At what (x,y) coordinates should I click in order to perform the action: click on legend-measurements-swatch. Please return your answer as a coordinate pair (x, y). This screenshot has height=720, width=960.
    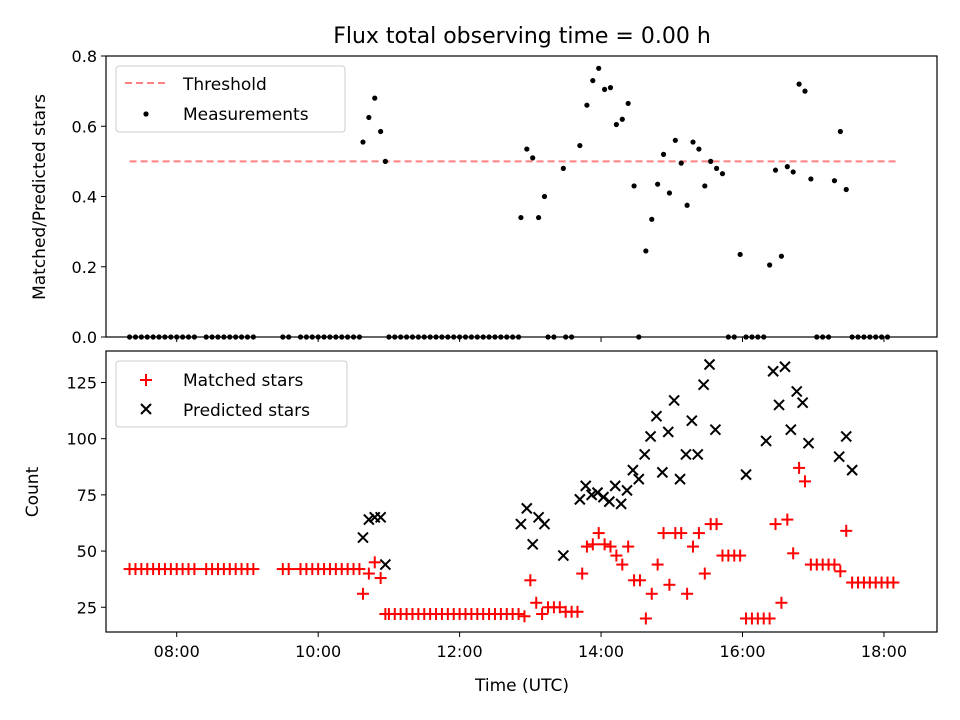
    Looking at the image, I should click on (146, 114).